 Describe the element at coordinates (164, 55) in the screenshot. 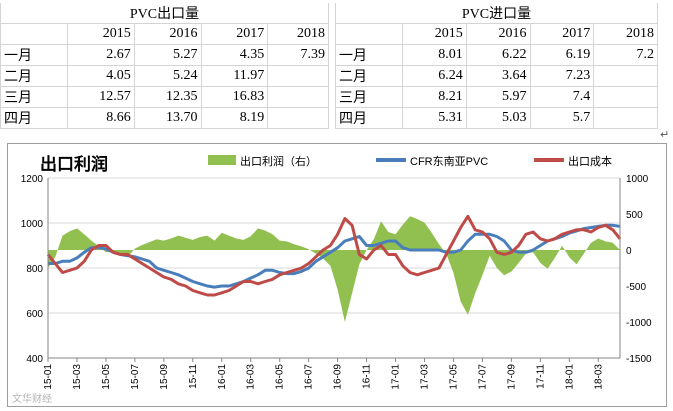

I see `table-row: 一月 2.67 5.27 4.35 7.39` at that location.